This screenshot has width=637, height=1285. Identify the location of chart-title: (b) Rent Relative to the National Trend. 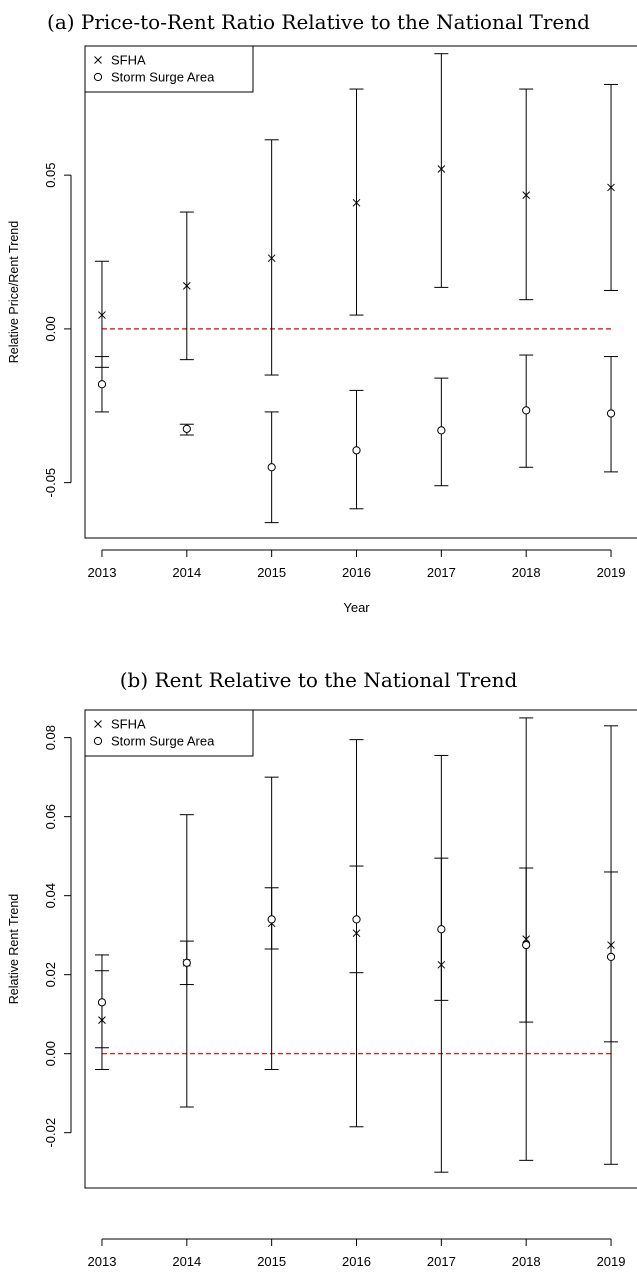
(318, 680).